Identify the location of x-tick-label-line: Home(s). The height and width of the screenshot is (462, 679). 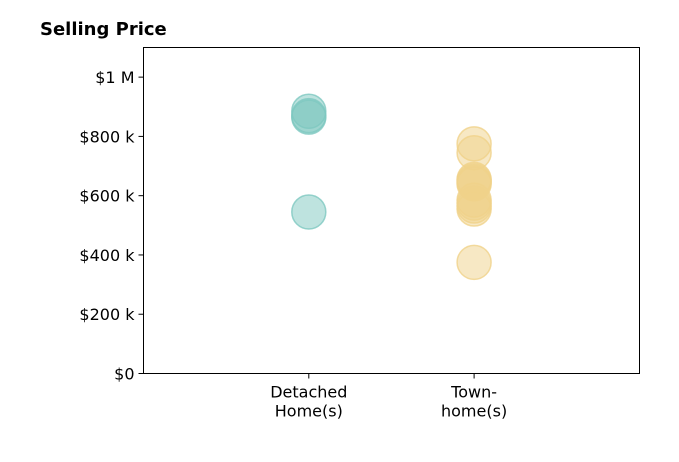
(309, 411).